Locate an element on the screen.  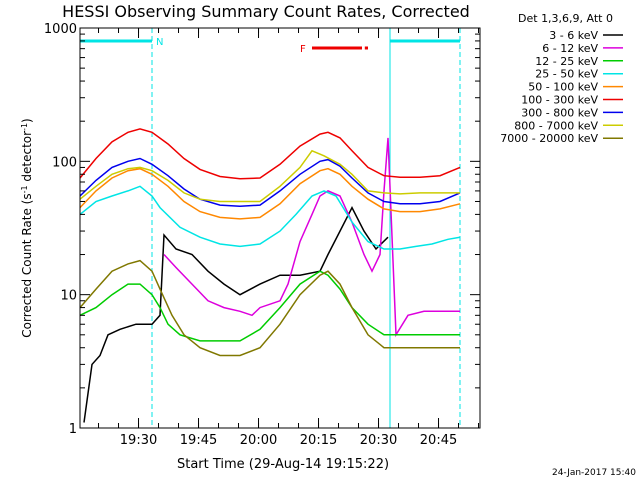
footer-date: 24-Jan-2017 15:40 is located at coordinates (594, 473).